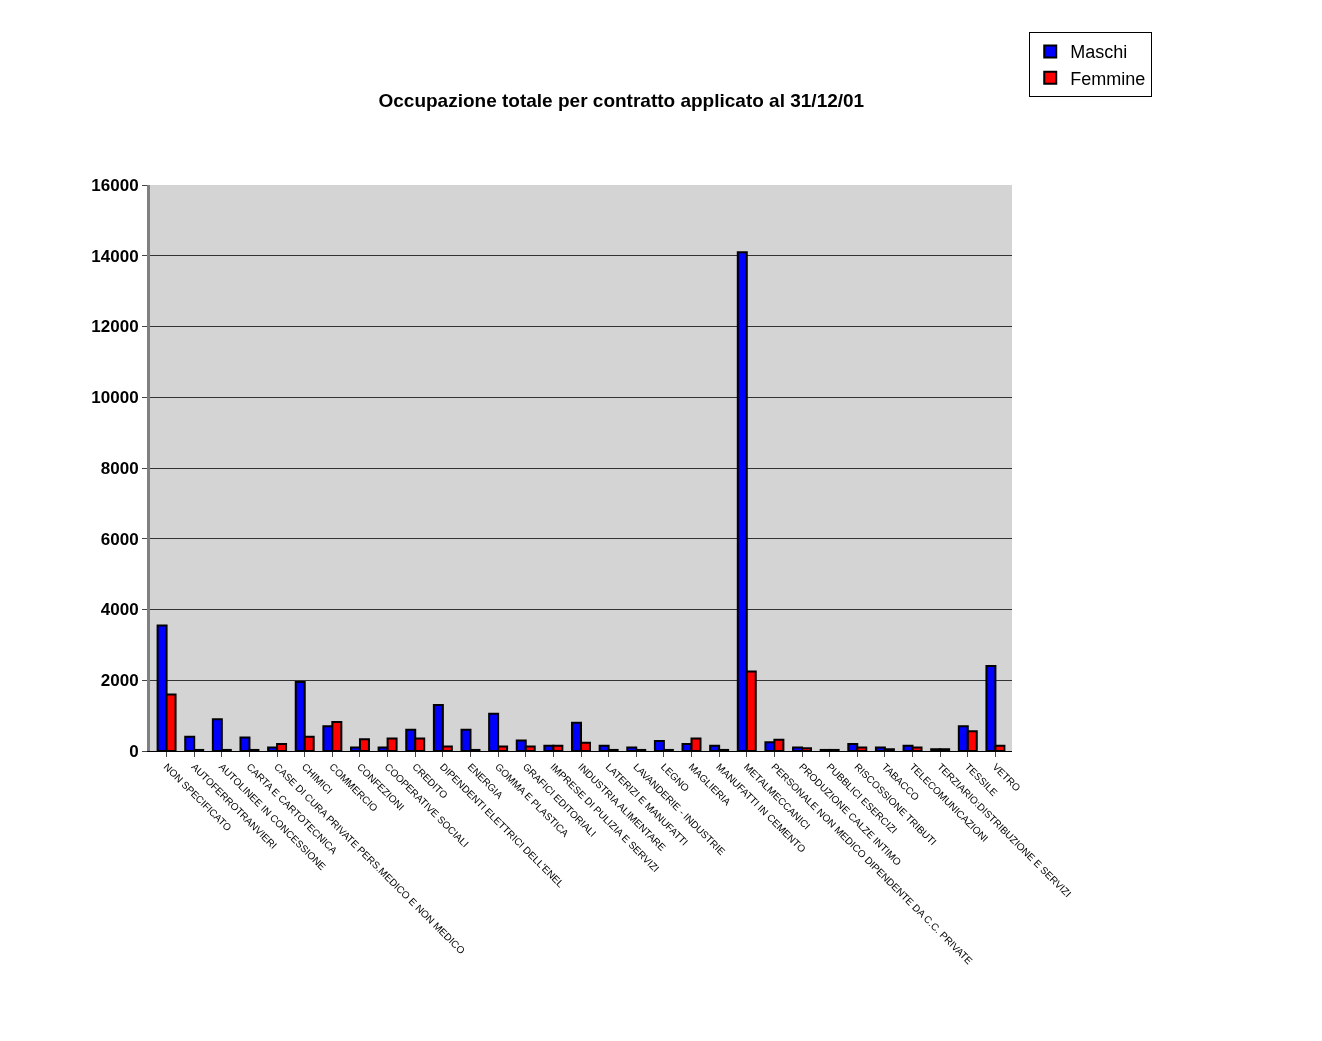 Image resolution: width=1322 pixels, height=1041 pixels. Describe the element at coordinates (115, 185) in the screenshot. I see `y-tick-label: 16000` at that location.